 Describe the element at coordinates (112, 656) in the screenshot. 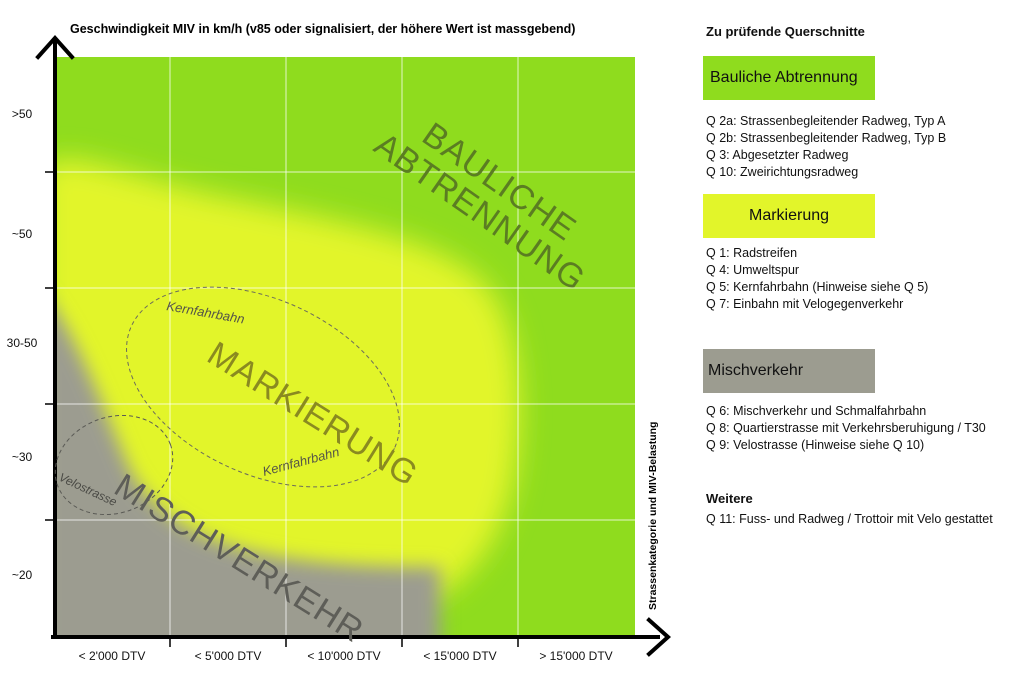

I see `x-label: < 2'000 DTV` at that location.